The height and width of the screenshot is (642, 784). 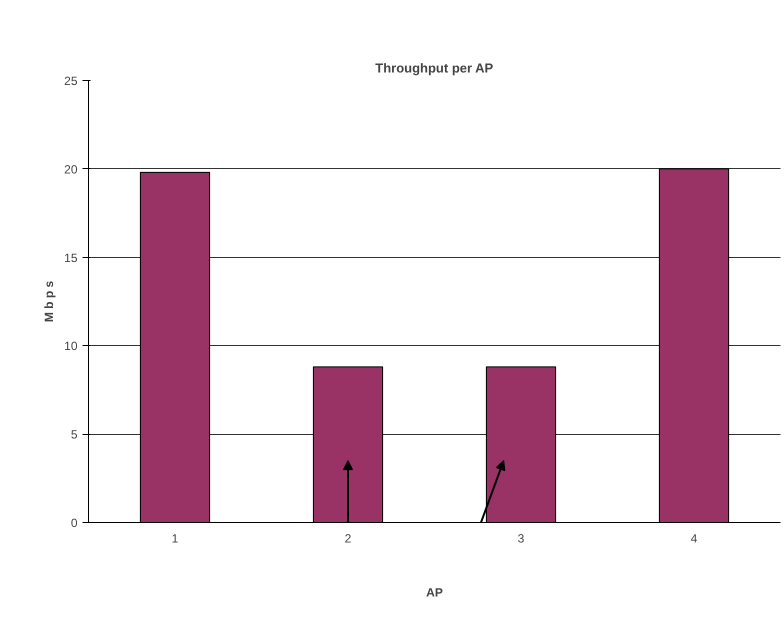 I want to click on y-tick-label: 0, so click(x=74, y=523).